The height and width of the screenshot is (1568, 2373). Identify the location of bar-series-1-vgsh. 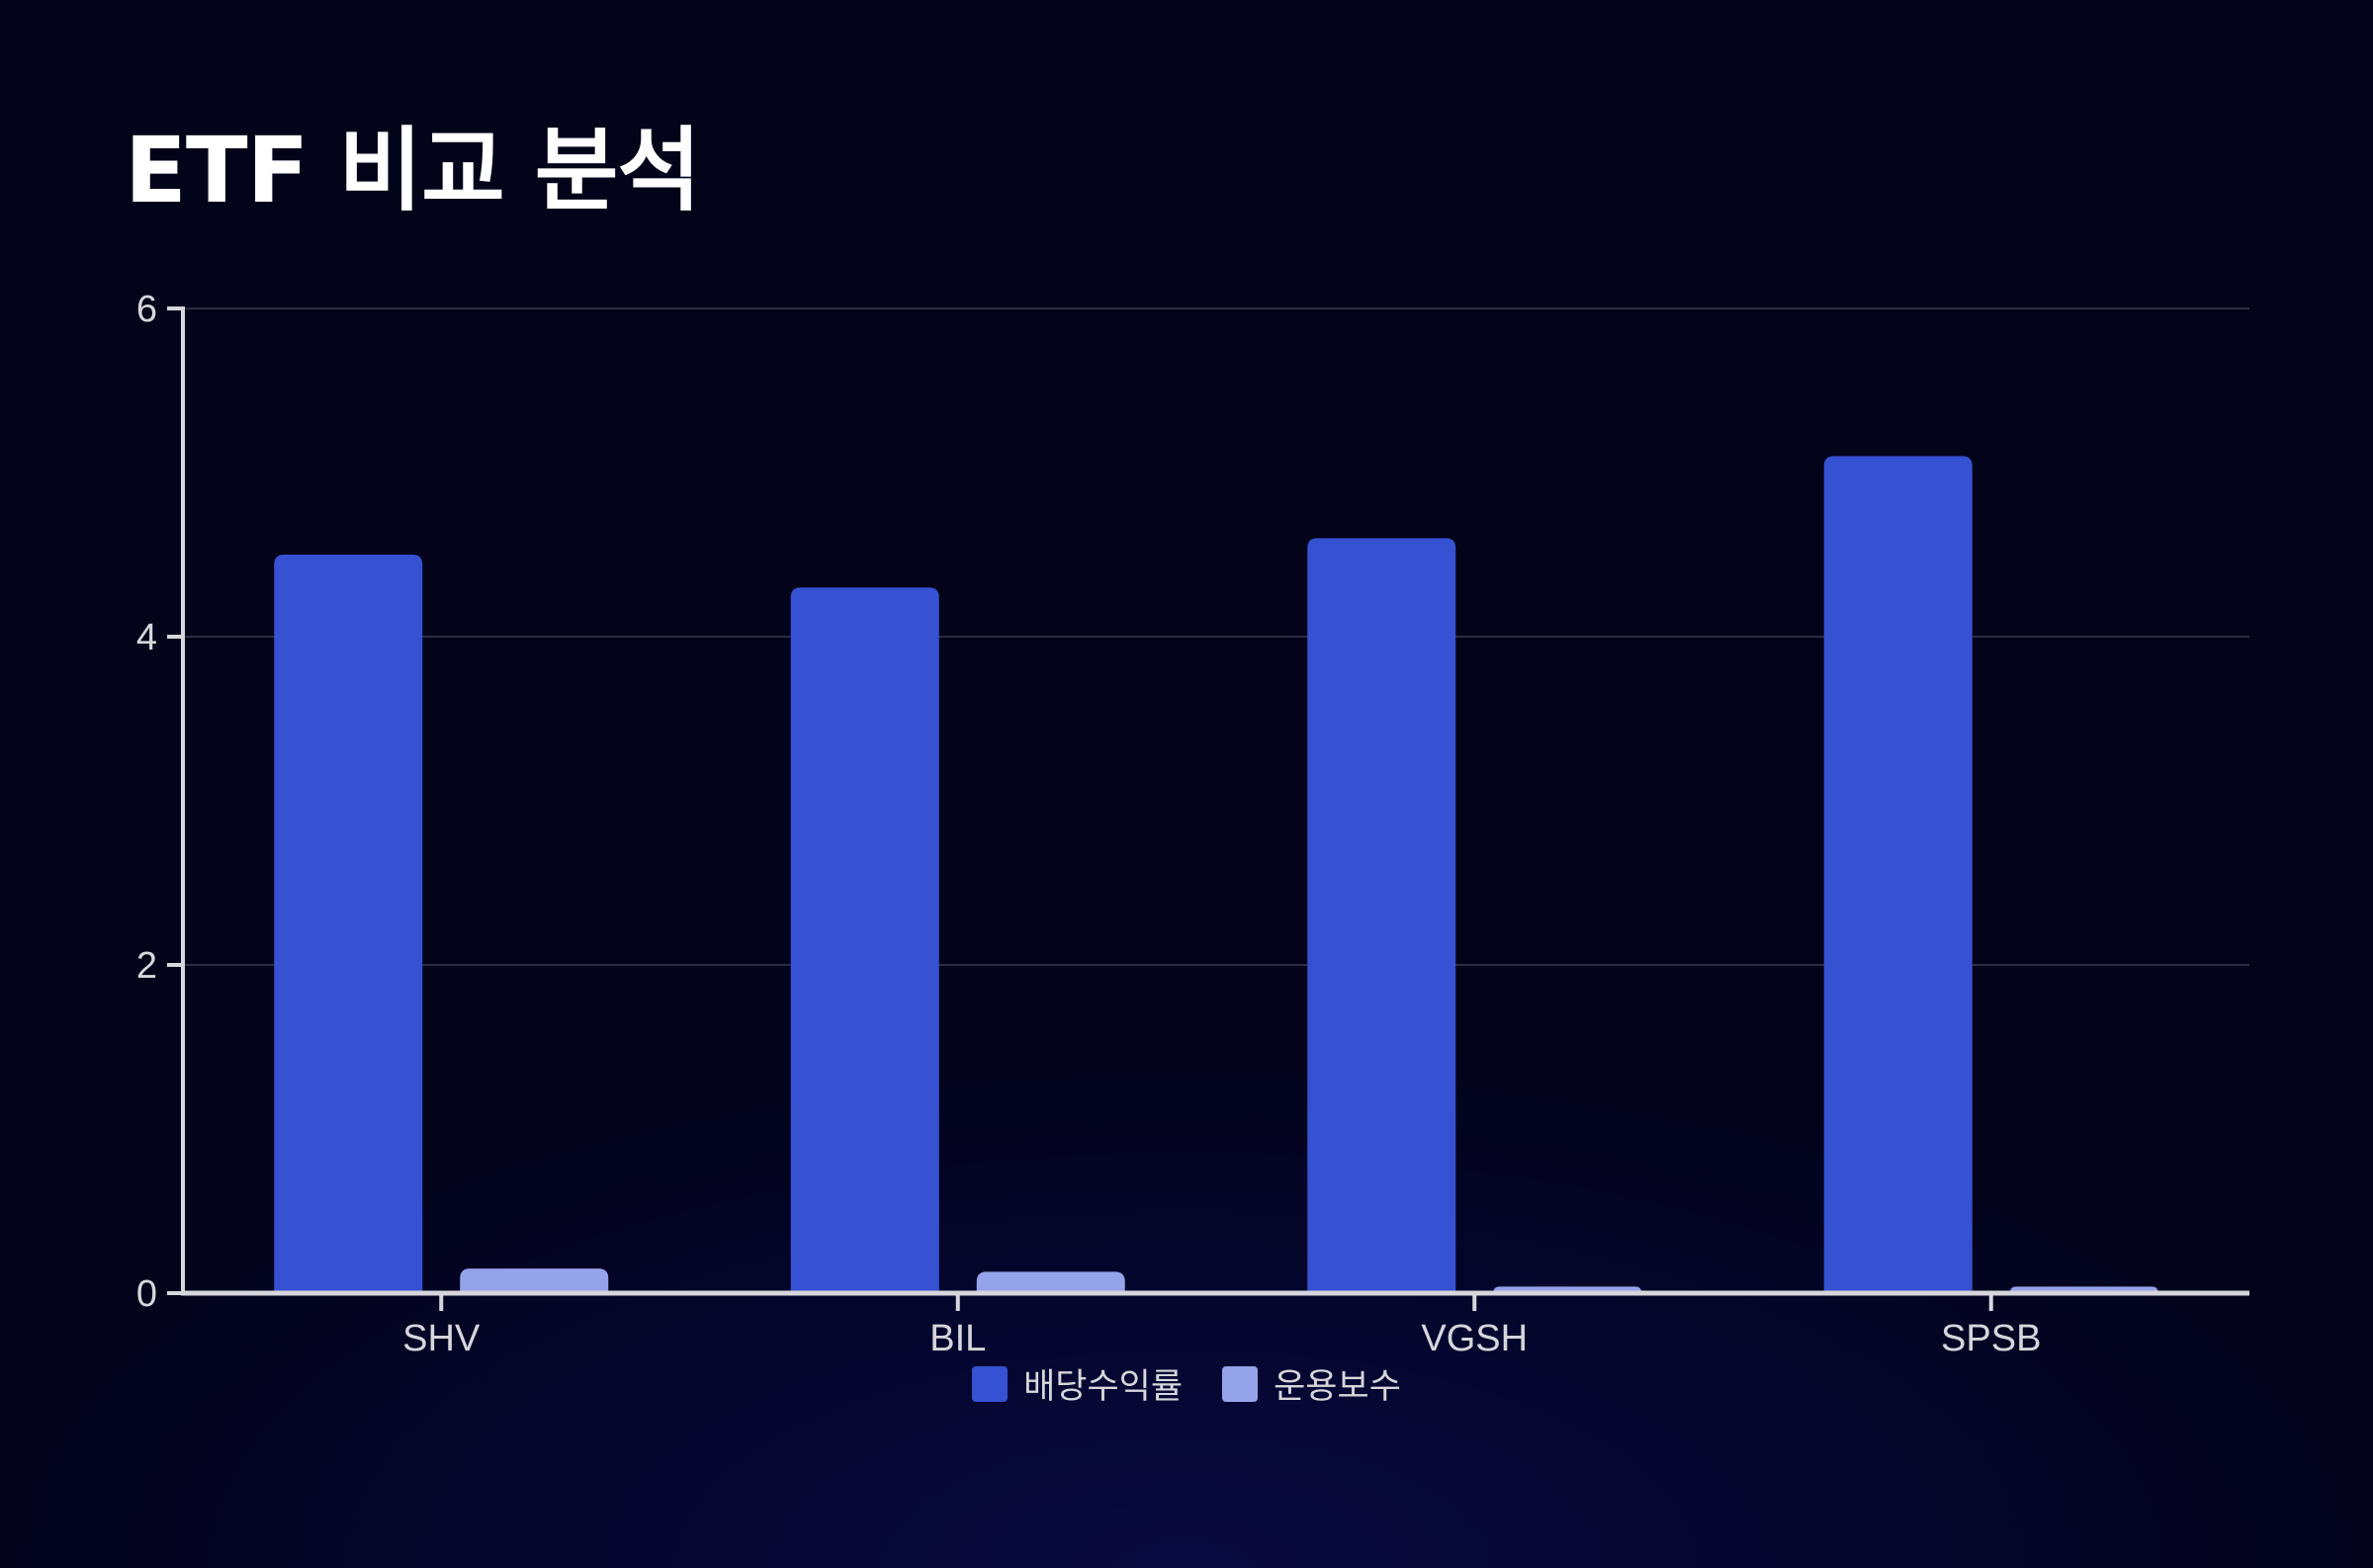
(1381, 916).